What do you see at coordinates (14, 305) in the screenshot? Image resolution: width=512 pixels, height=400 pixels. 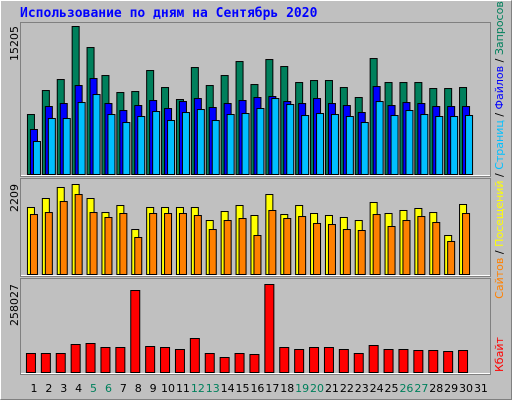 I see `y-tick-label: 258027` at bounding box center [14, 305].